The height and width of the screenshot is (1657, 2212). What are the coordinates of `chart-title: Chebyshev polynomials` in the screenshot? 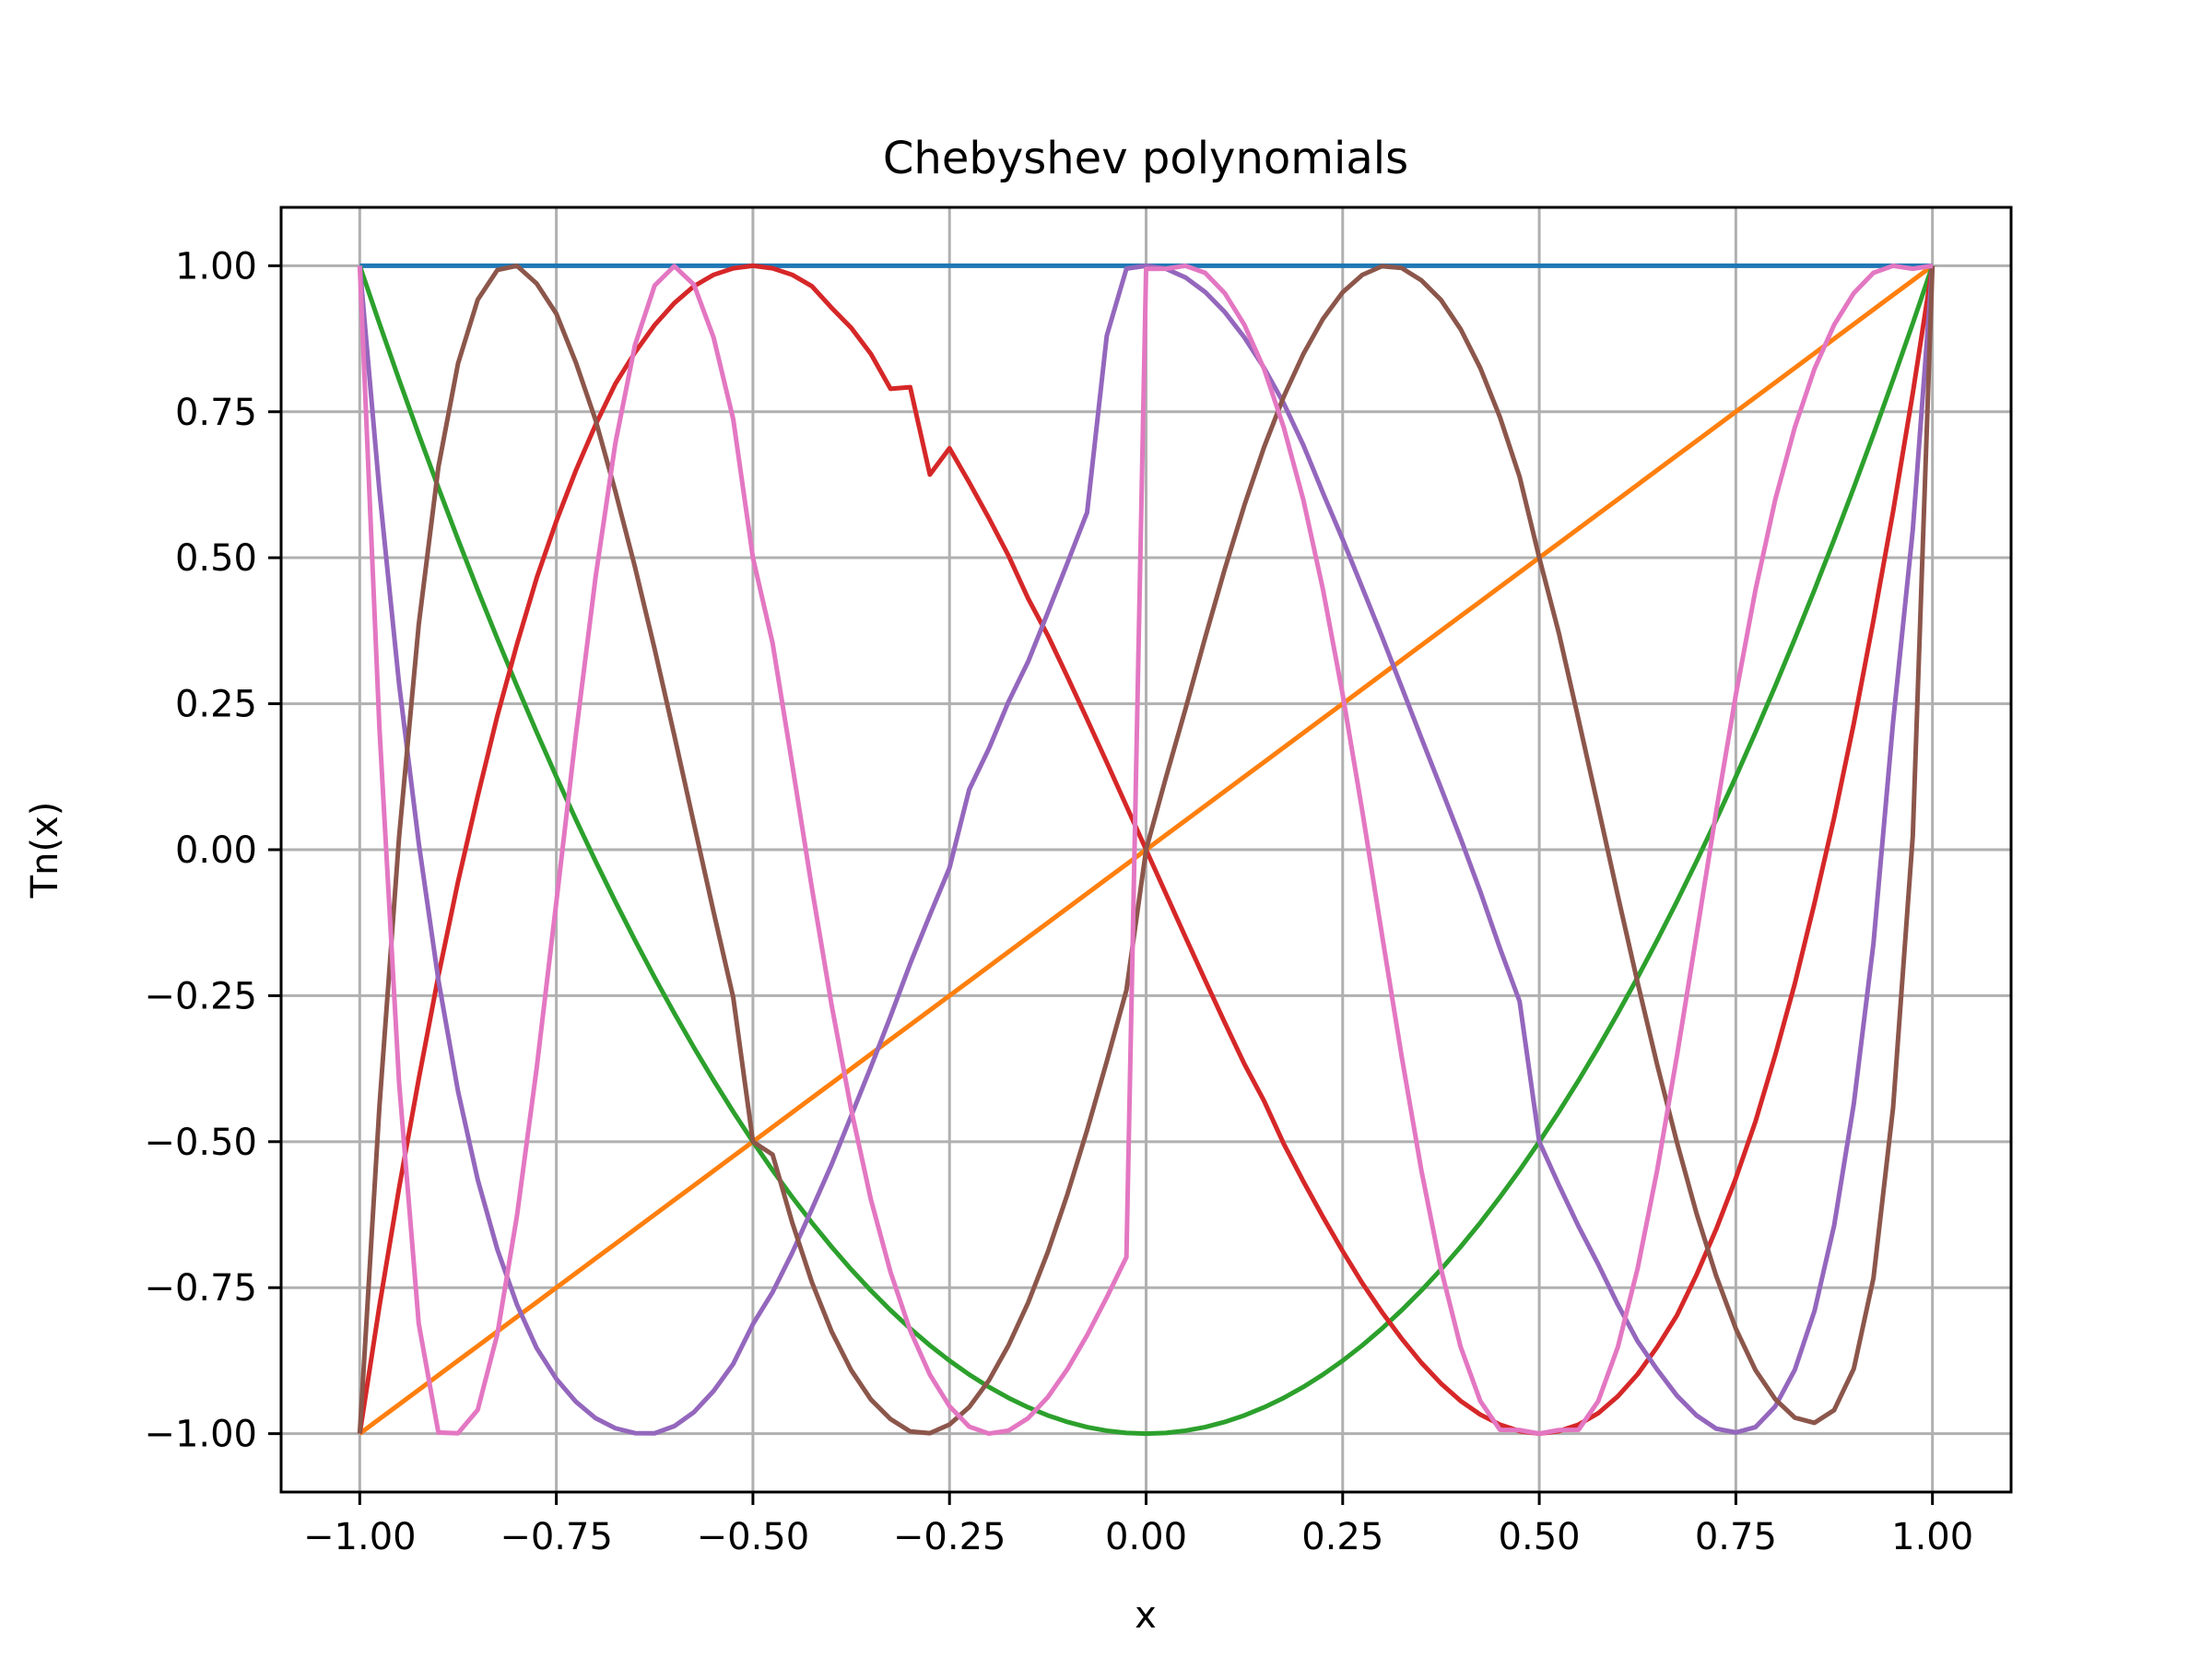 It's located at (1145, 158).